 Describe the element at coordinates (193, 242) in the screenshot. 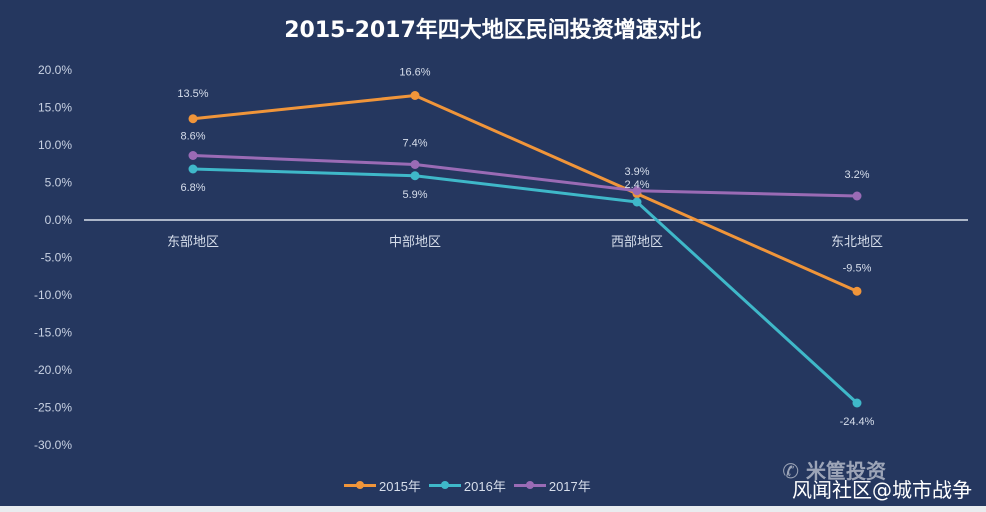

I see `x-category-label: 东部地区` at that location.